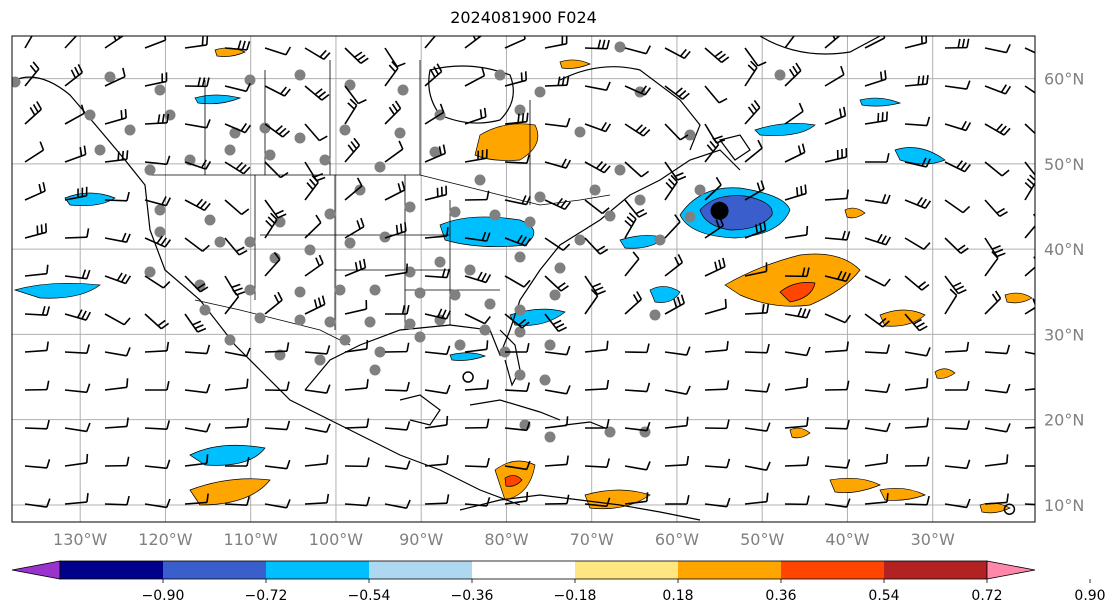 Image resolution: width=1105 pixels, height=615 pixels. I want to click on longitude-tick-label: 120°W, so click(165, 539).